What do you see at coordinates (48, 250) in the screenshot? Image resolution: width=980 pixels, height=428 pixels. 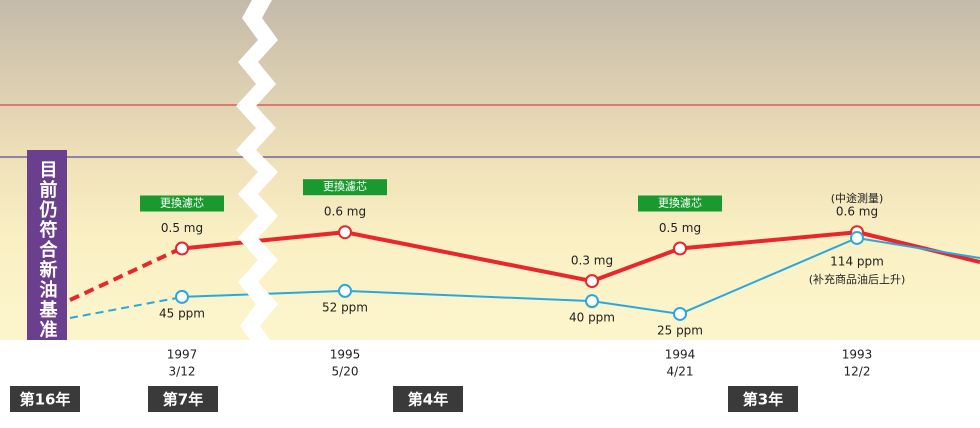 I see `side-label: 目前仍符合新油基准` at bounding box center [48, 250].